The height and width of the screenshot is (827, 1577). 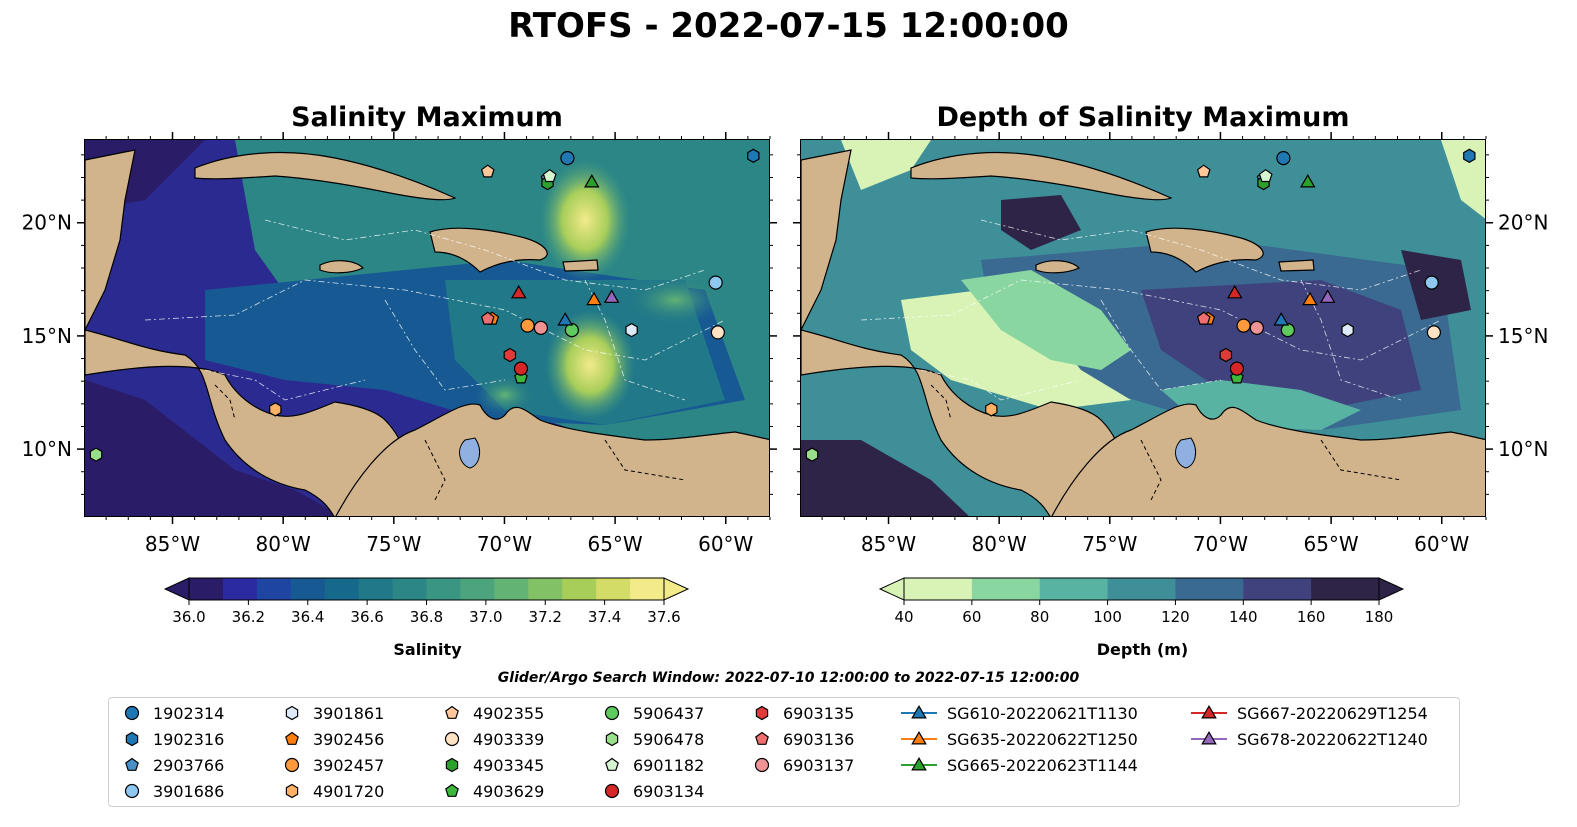 What do you see at coordinates (349, 765) in the screenshot?
I see `legend-label: 3902457` at bounding box center [349, 765].